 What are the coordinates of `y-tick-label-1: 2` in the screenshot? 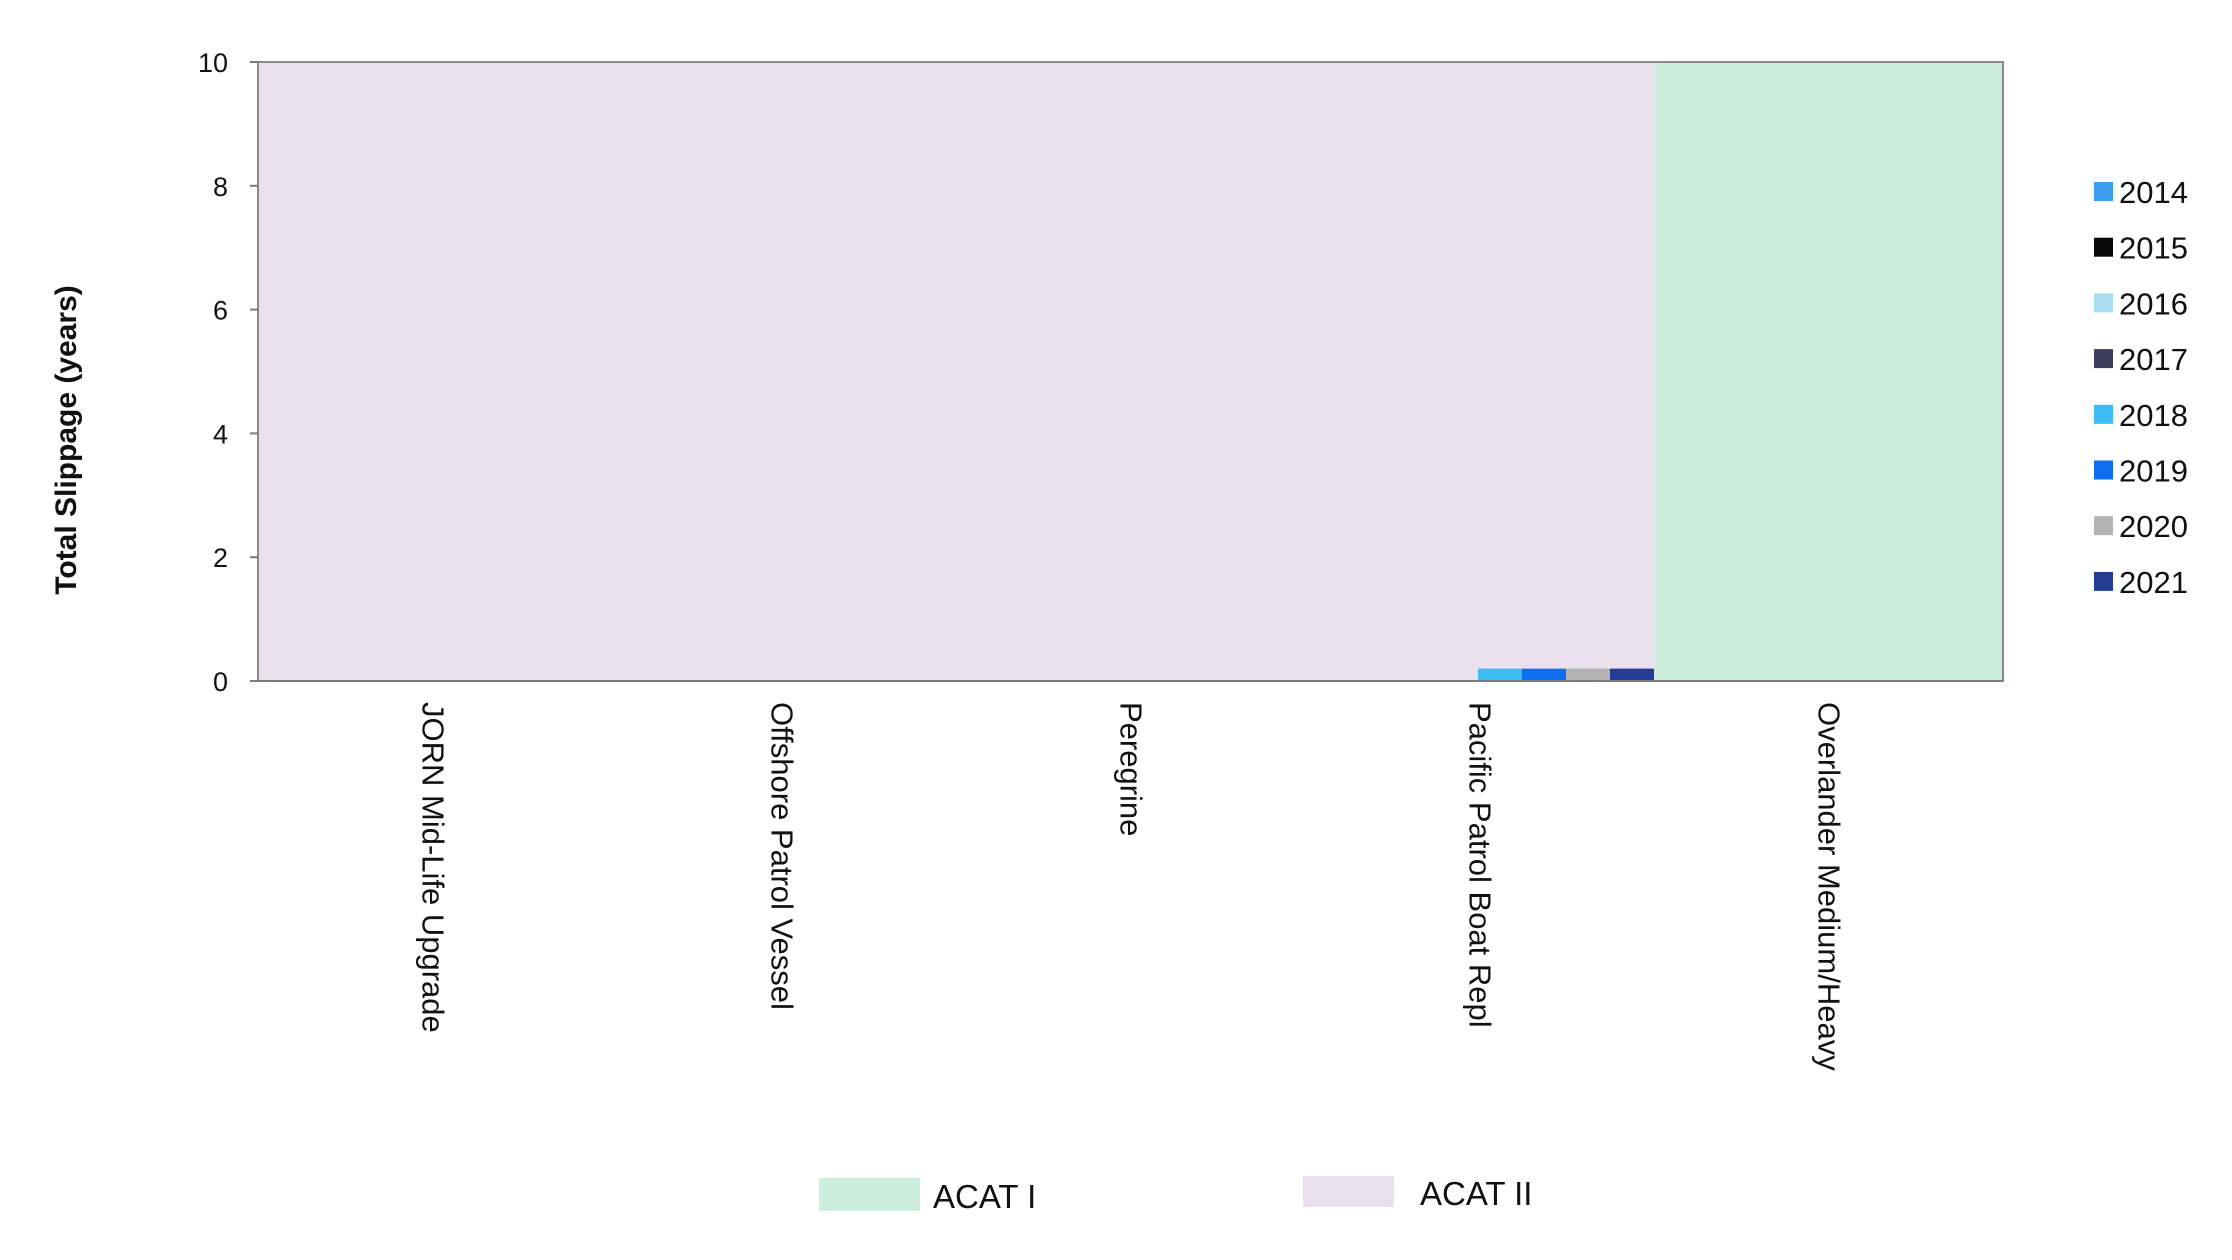 It's located at (220, 558).